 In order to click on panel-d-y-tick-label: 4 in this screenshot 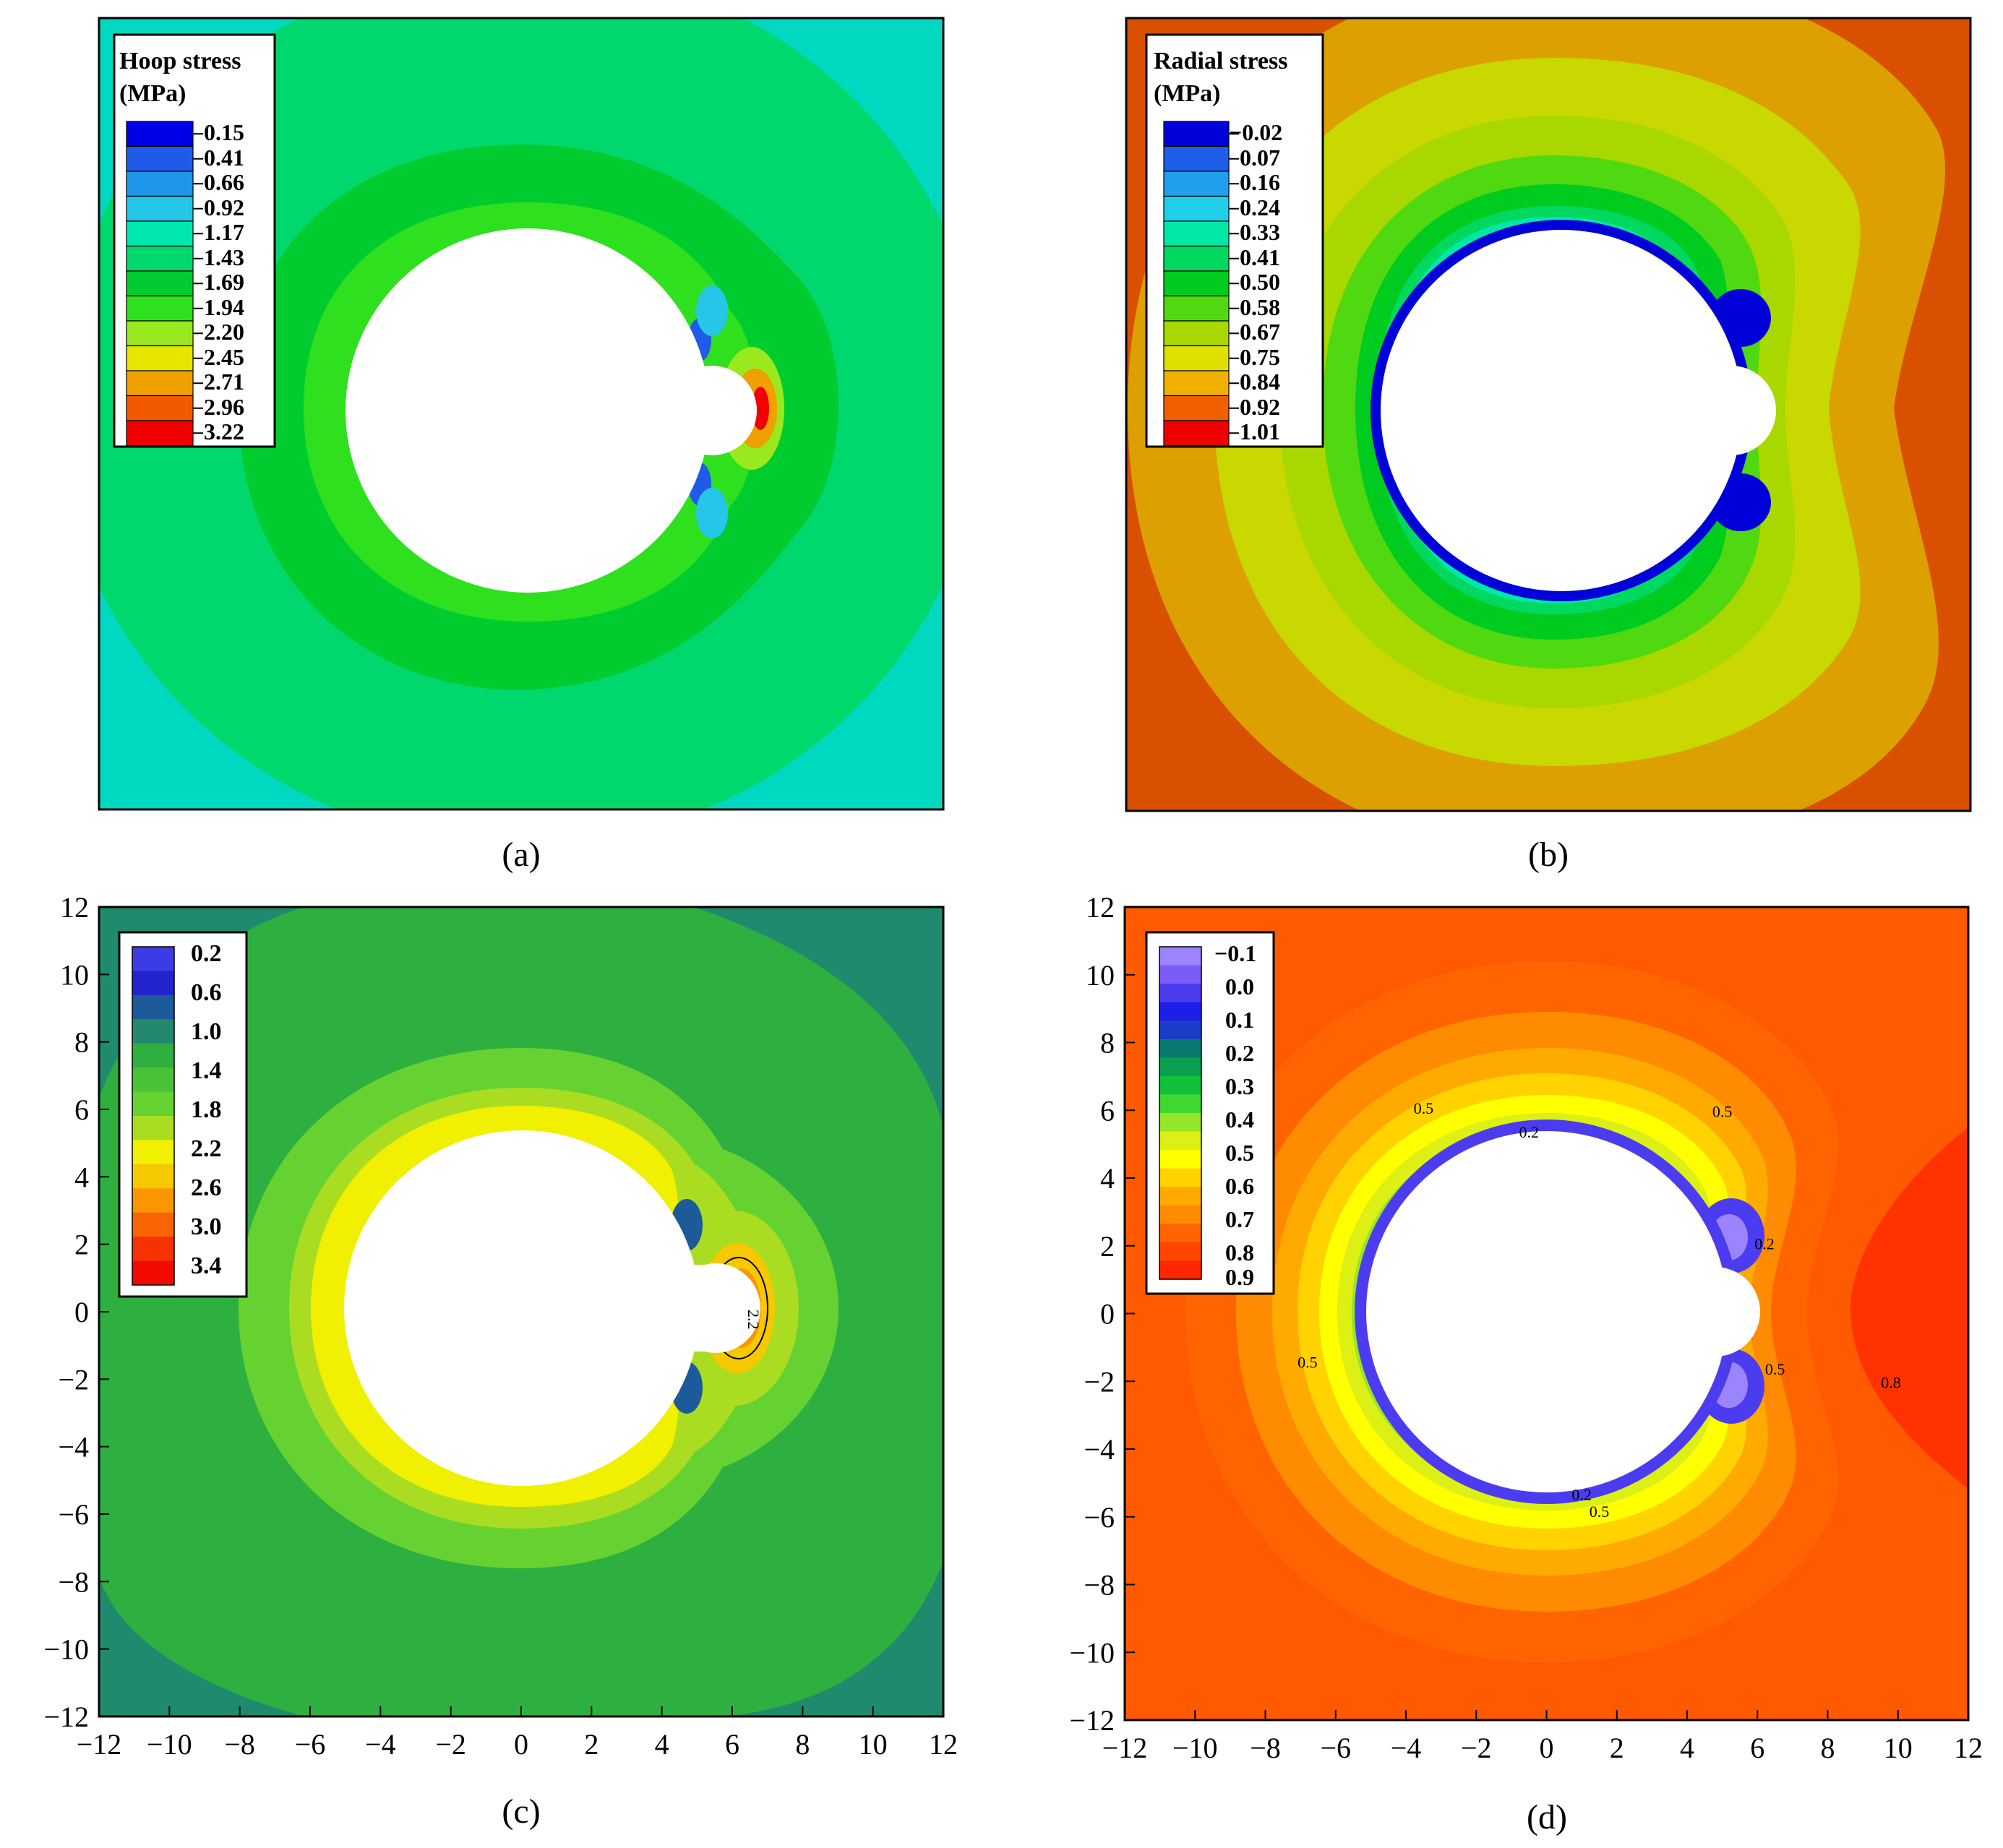, I will do `click(1107, 1178)`.